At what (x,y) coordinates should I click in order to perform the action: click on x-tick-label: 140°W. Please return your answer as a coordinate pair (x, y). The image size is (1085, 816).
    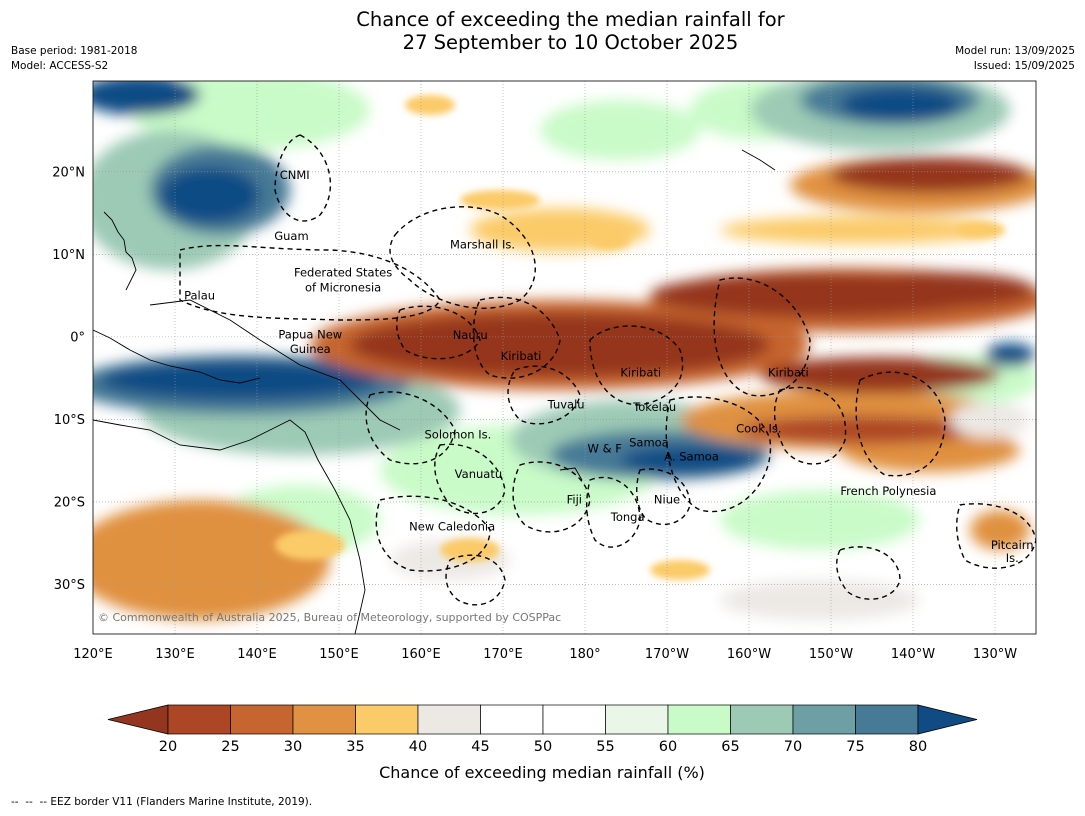
    Looking at the image, I should click on (913, 654).